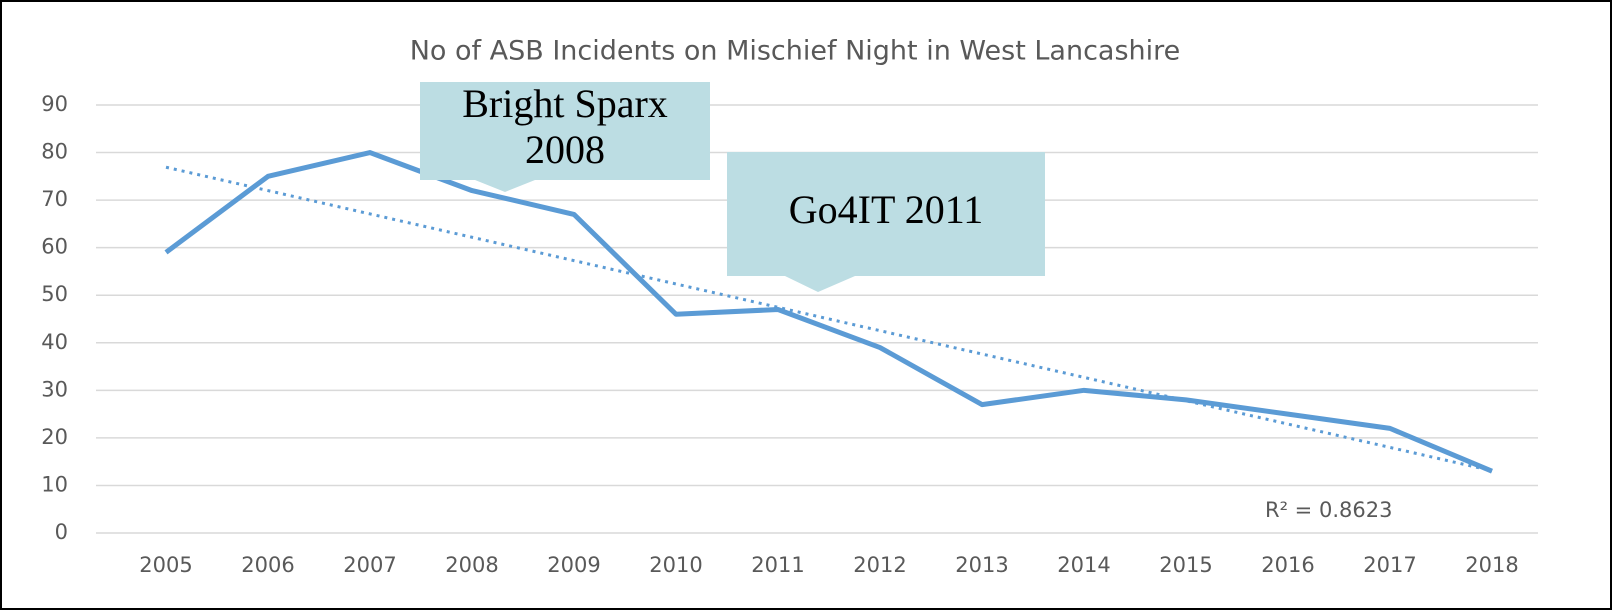 The image size is (1612, 610). What do you see at coordinates (981, 565) in the screenshot?
I see `x-tick-label: 2013` at bounding box center [981, 565].